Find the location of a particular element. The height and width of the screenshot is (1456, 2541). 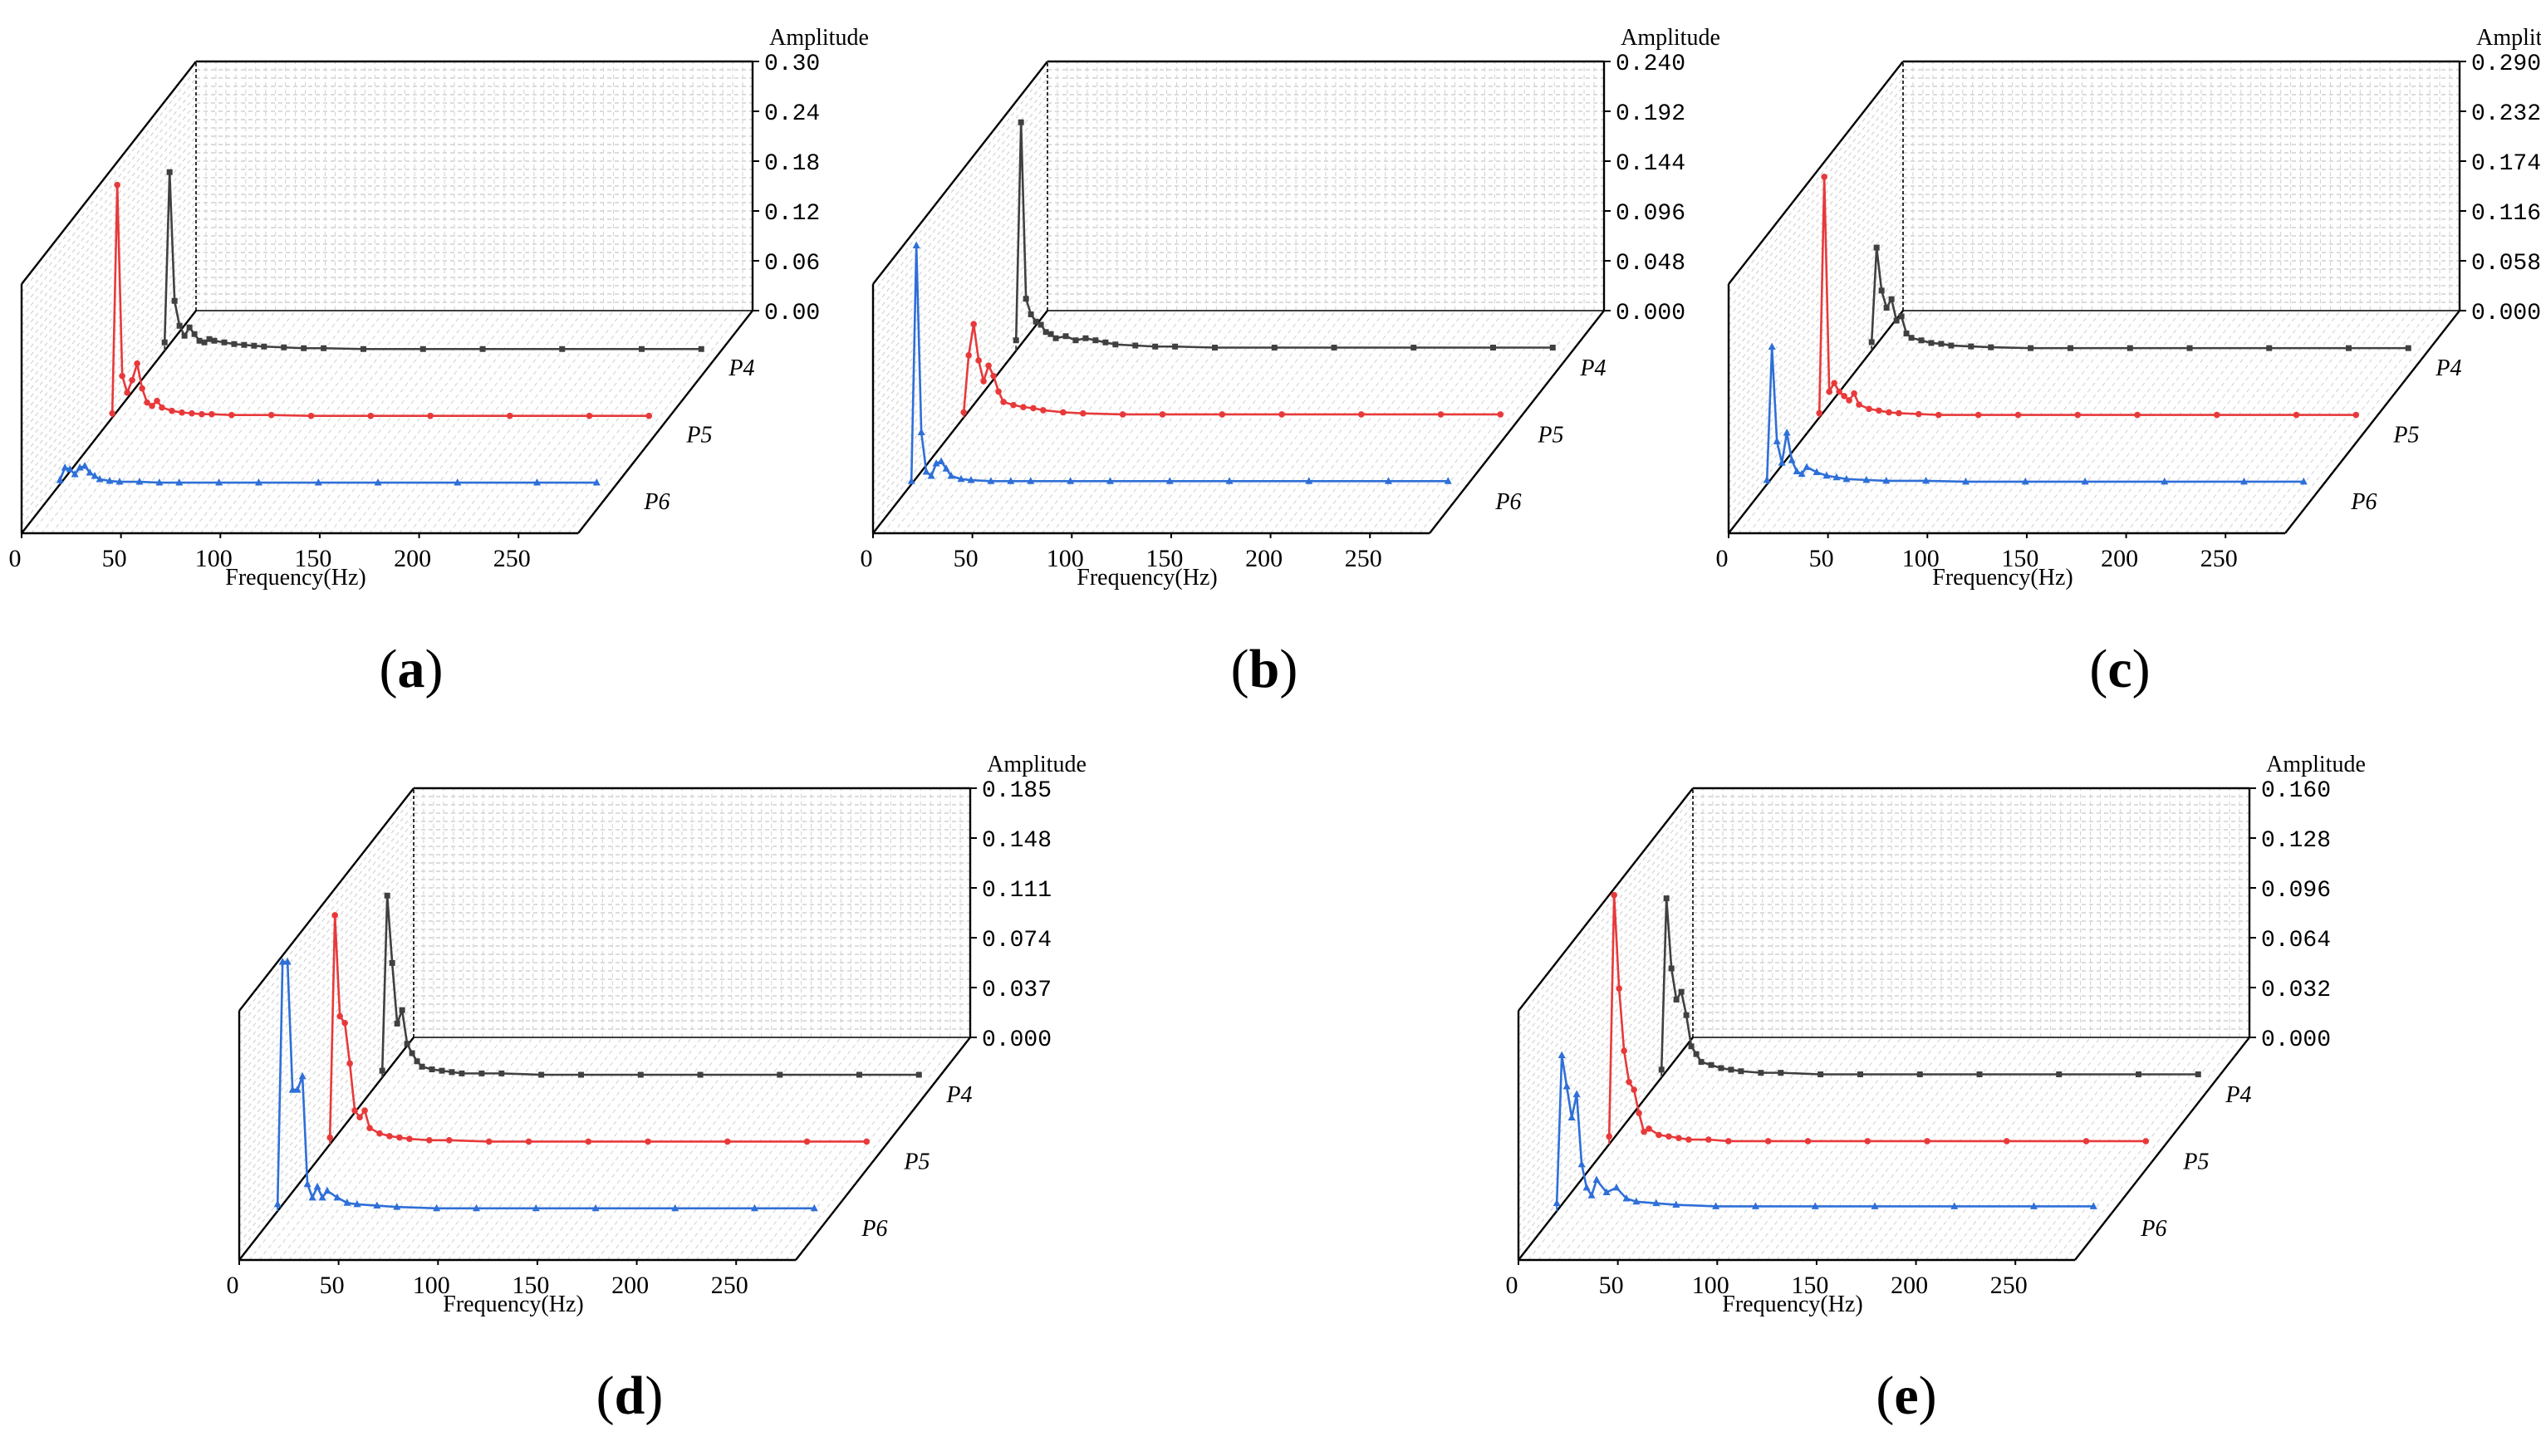

axes-frame is located at coordinates (605, 1024).